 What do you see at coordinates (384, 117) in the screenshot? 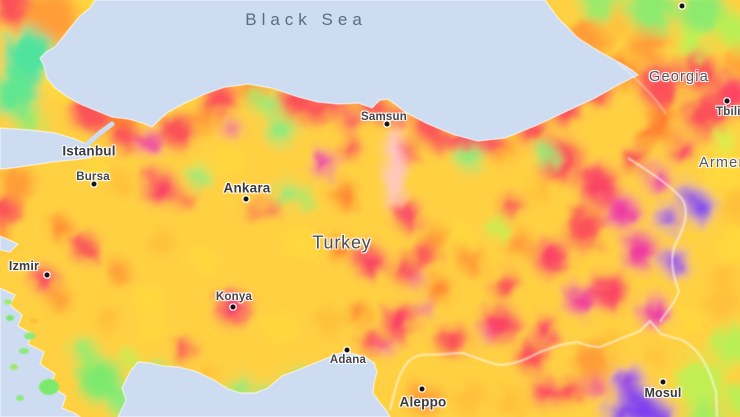
I see `city-label-samsun: Samsun` at bounding box center [384, 117].